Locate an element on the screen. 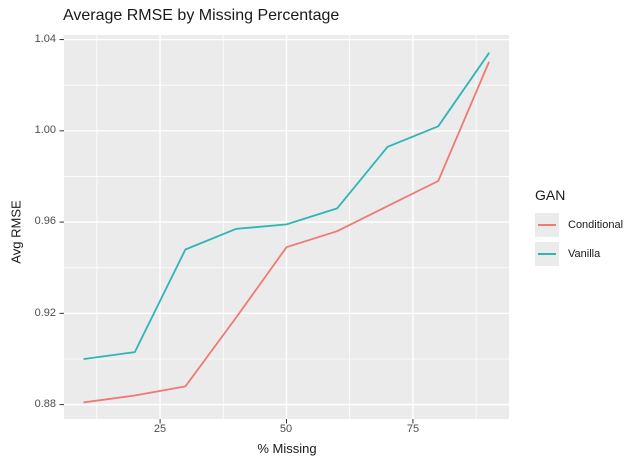 This screenshot has width=640, height=469. y-tick-label: 0.92 is located at coordinates (45, 313).